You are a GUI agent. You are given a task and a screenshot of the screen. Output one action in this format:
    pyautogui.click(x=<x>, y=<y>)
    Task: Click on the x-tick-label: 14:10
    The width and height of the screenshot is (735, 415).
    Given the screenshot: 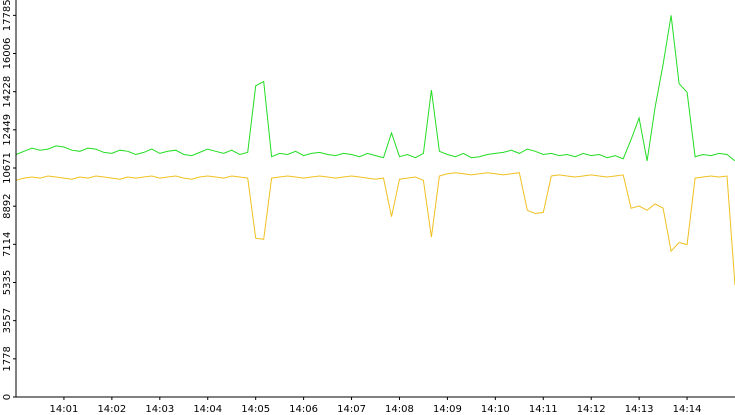 What is the action you would take?
    pyautogui.click(x=495, y=409)
    